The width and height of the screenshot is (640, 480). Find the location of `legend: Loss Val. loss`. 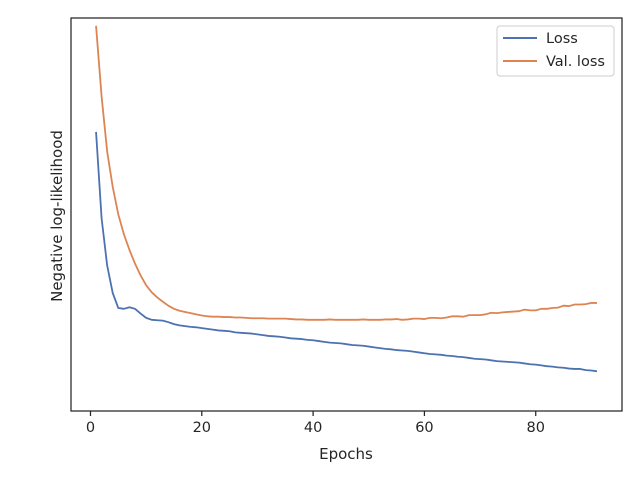

legend: Loss Val. loss is located at coordinates (555, 51).